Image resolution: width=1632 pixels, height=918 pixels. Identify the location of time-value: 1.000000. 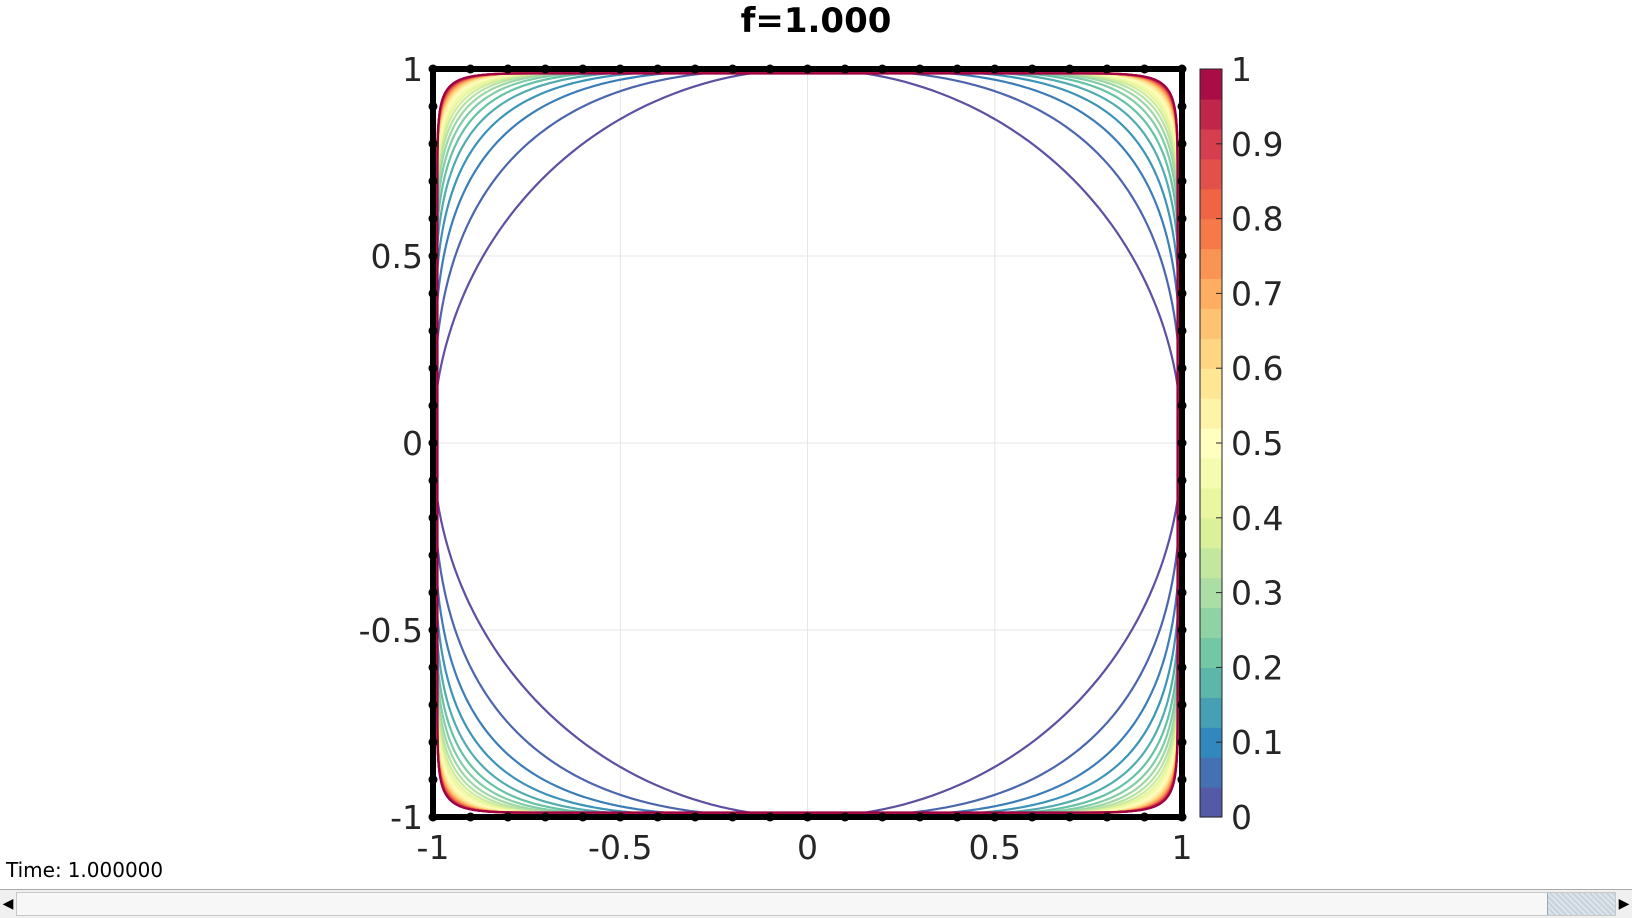
(115, 870).